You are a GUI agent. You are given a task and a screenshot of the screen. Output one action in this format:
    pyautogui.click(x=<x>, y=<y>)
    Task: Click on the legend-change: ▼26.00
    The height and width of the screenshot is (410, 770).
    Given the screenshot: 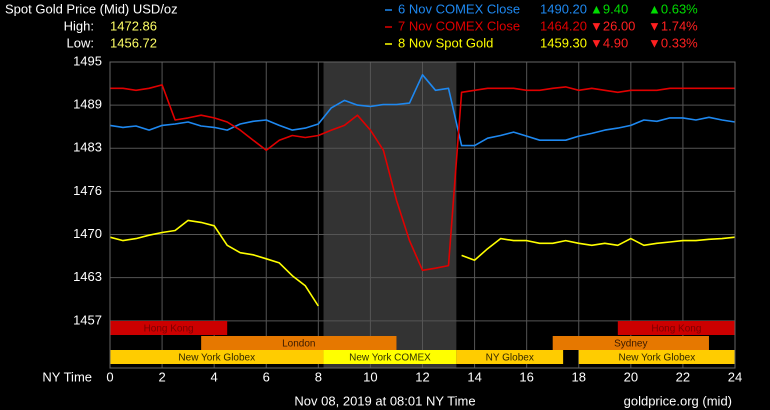 What is the action you would take?
    pyautogui.click(x=612, y=25)
    